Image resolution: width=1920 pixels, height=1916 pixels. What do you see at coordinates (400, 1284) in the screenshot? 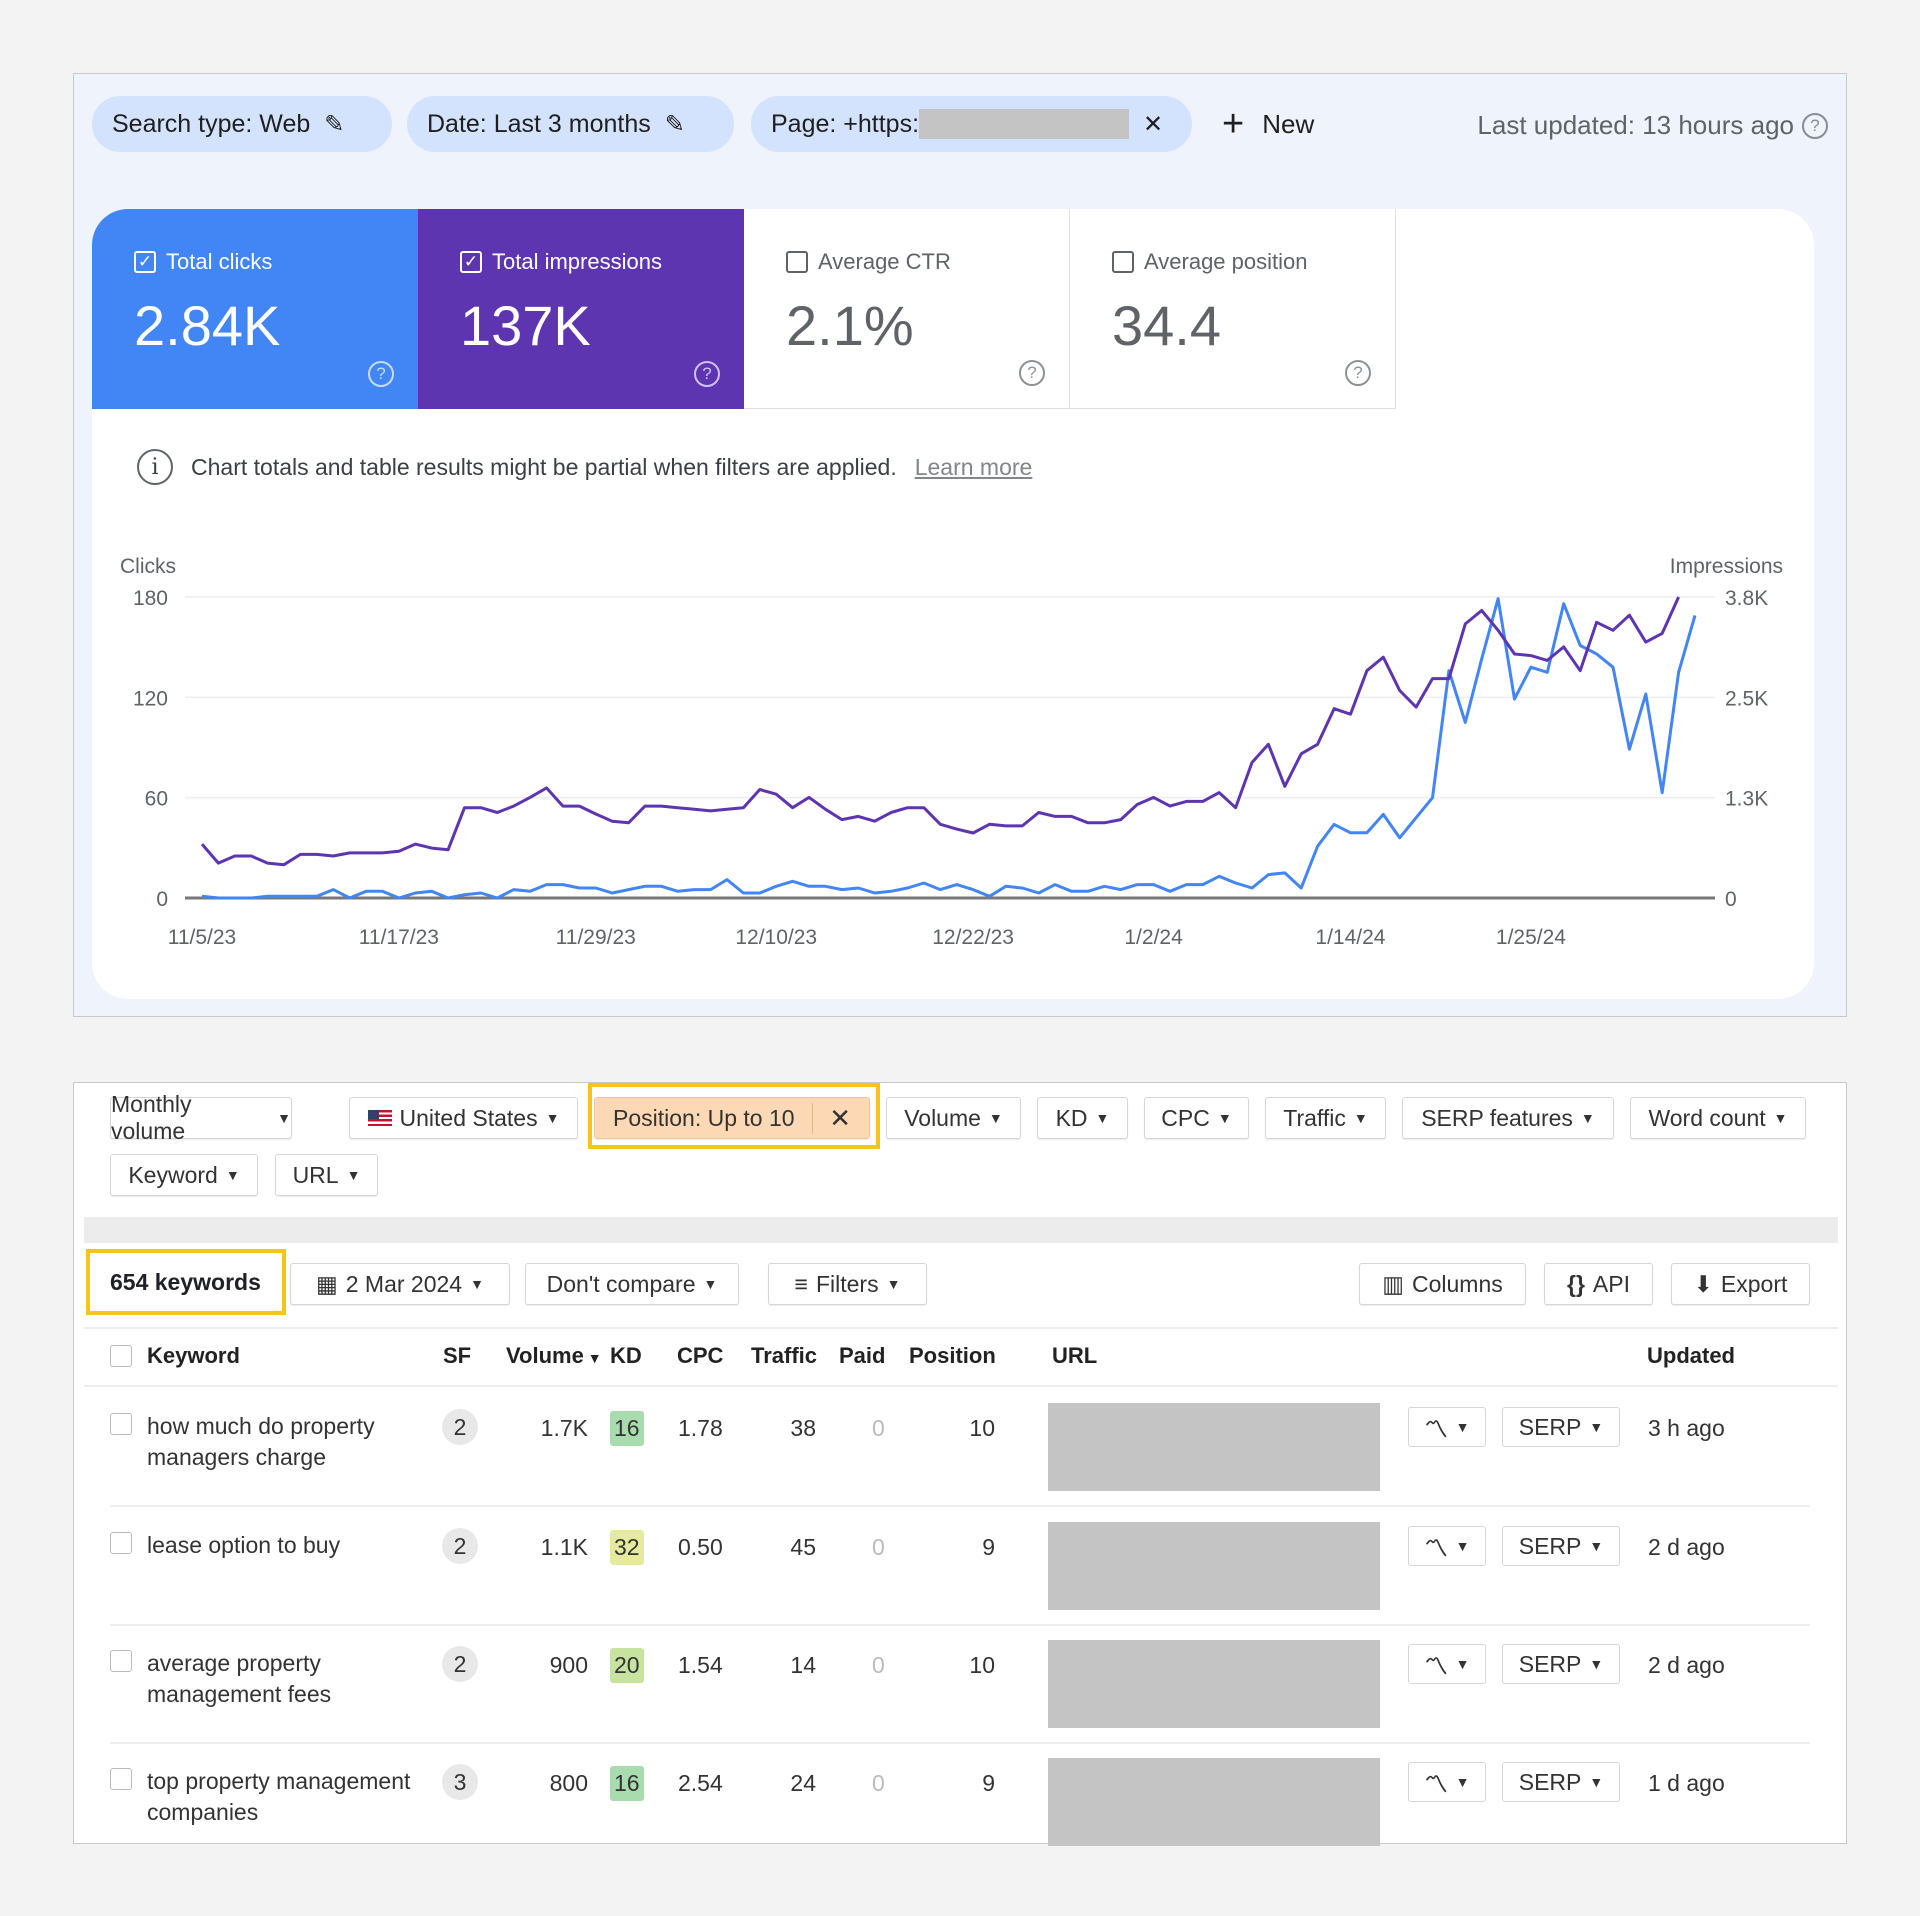
I see `date-picker: ▦ 2 Mar 2024 ▼` at bounding box center [400, 1284].